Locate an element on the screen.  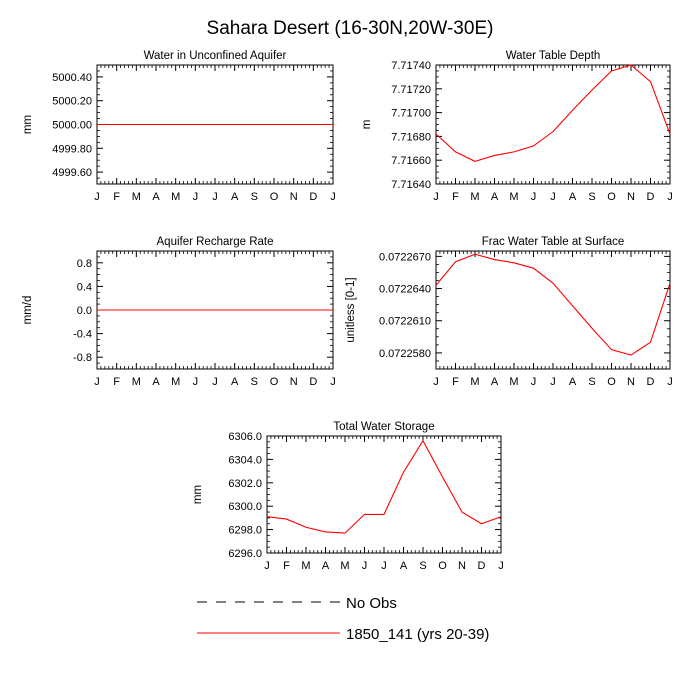
chart-title: Water in Unconfined Aquifer is located at coordinates (215, 56).